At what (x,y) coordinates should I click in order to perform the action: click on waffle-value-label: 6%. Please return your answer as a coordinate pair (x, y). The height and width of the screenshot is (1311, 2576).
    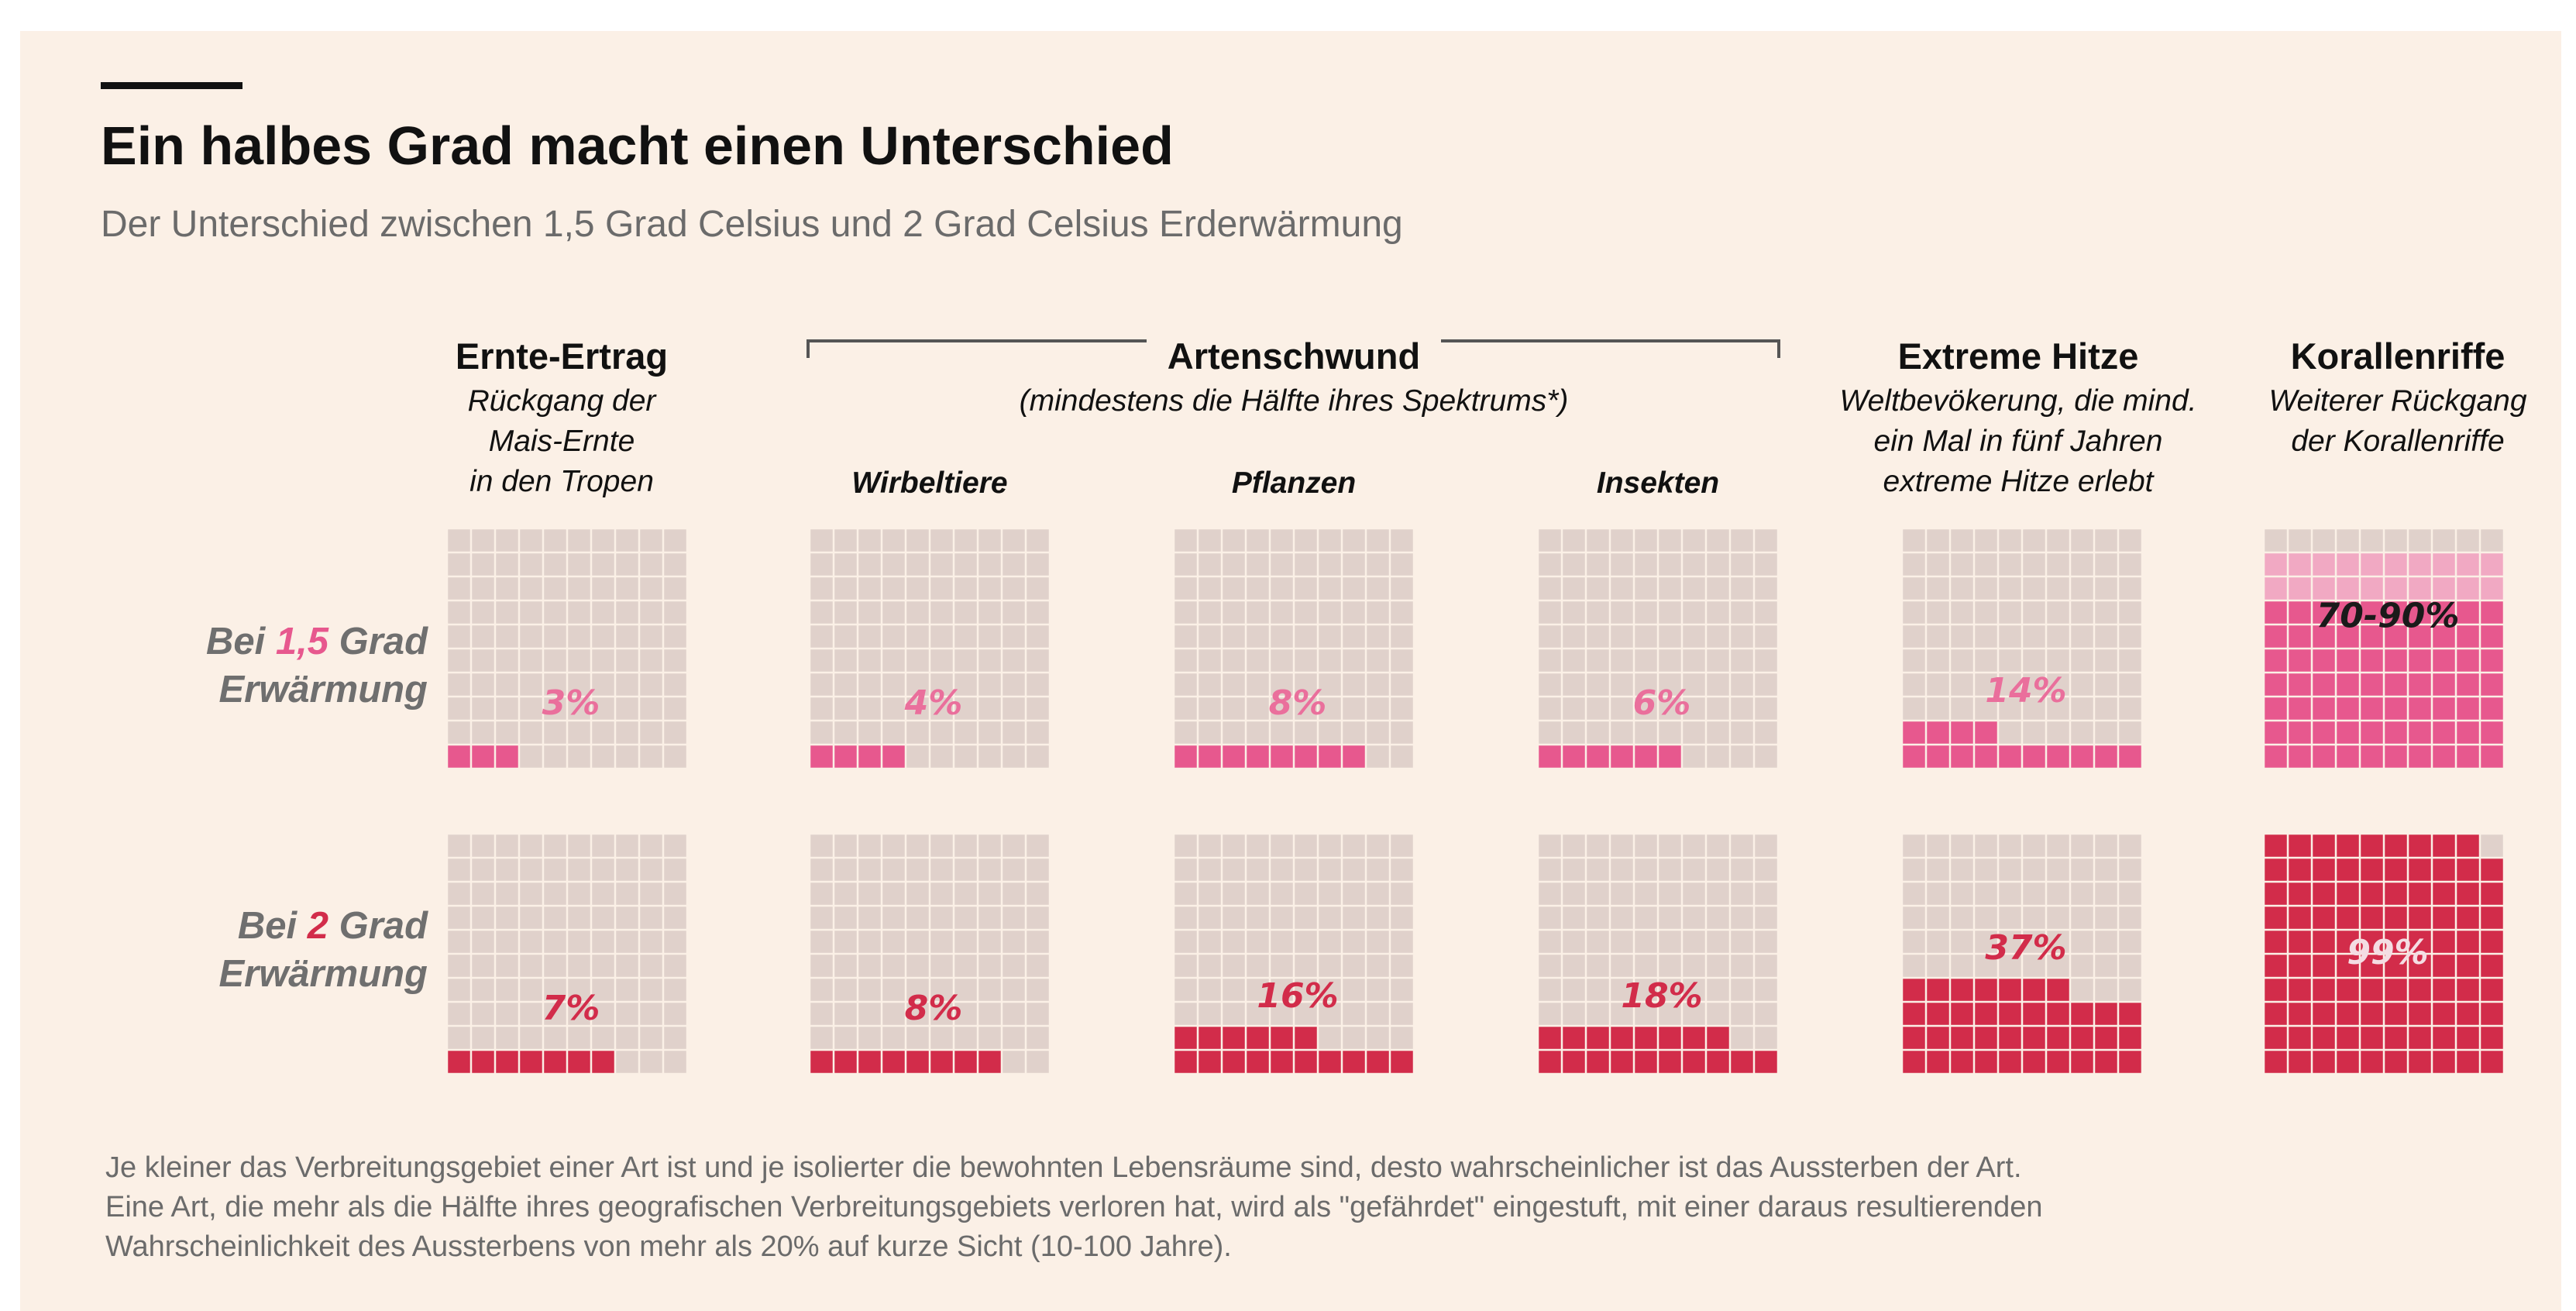
    Looking at the image, I should click on (1662, 703).